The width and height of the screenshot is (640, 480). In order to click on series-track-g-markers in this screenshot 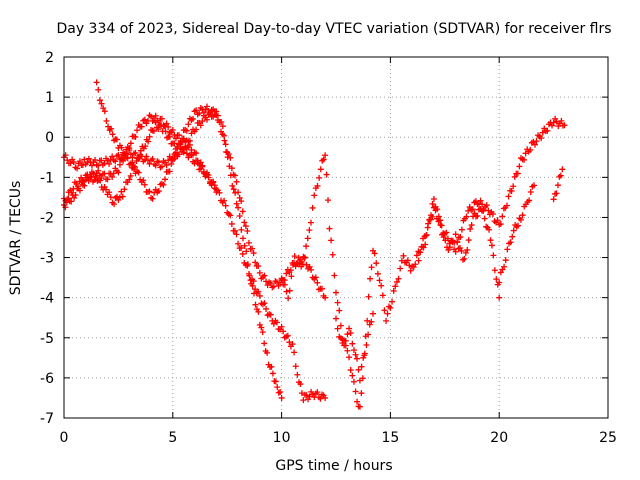, I will do `click(517, 234)`.